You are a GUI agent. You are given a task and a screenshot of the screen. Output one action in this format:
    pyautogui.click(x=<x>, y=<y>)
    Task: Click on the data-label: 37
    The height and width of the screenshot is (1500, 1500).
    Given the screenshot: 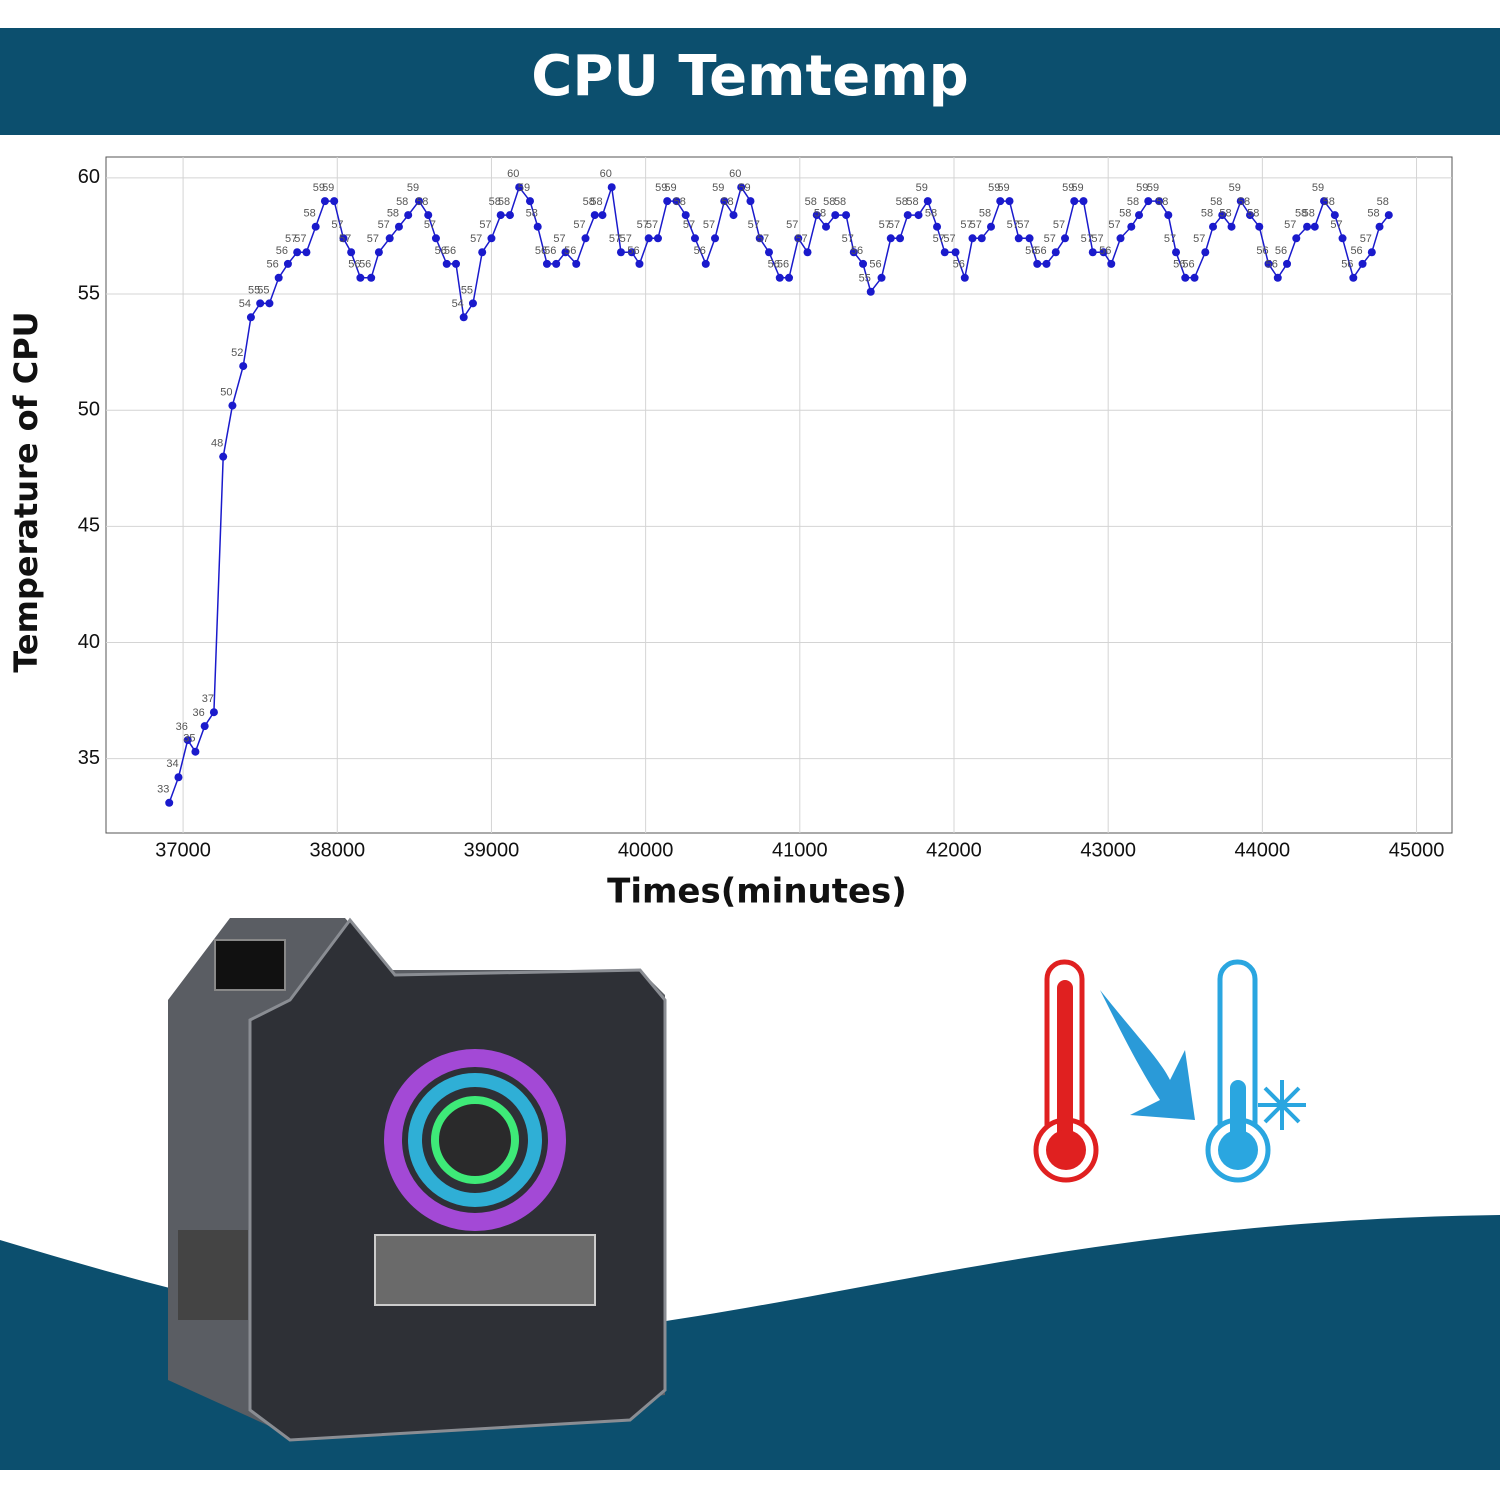 What is the action you would take?
    pyautogui.click(x=208, y=699)
    